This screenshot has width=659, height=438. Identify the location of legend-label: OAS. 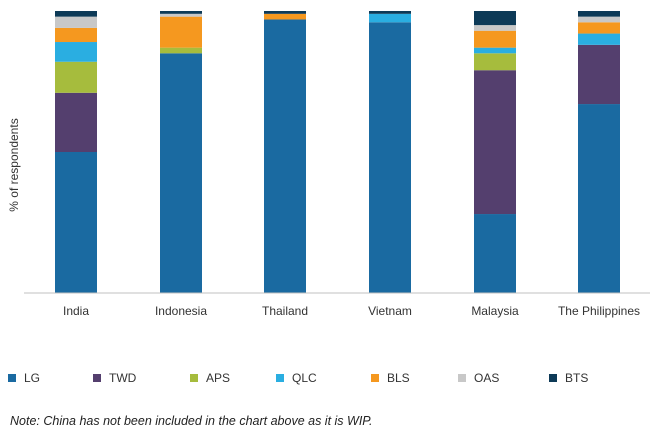
(487, 378).